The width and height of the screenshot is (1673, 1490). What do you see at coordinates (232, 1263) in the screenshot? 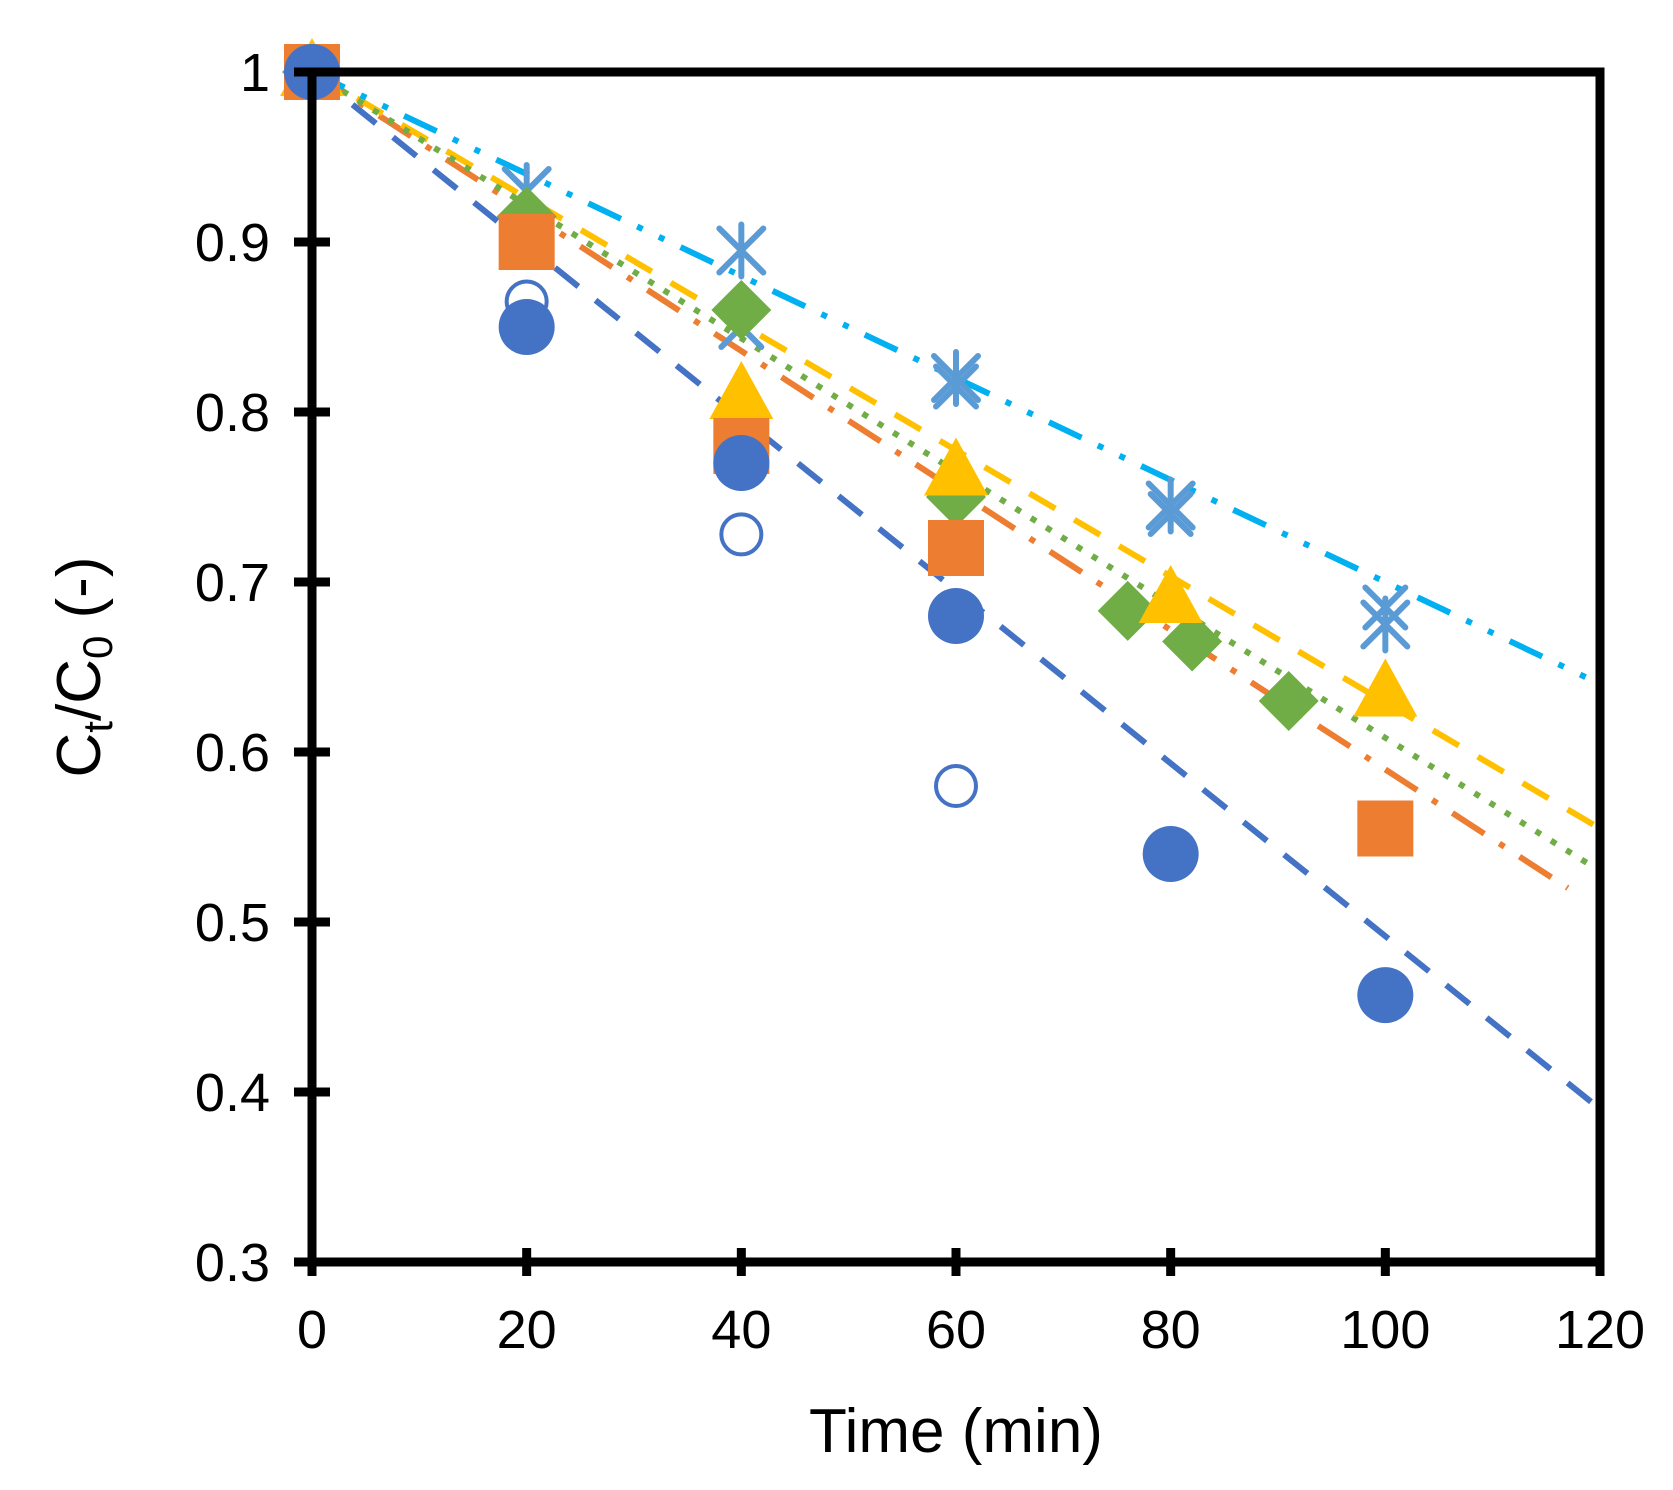
I see `y-tick-label: 0.3` at bounding box center [232, 1263].